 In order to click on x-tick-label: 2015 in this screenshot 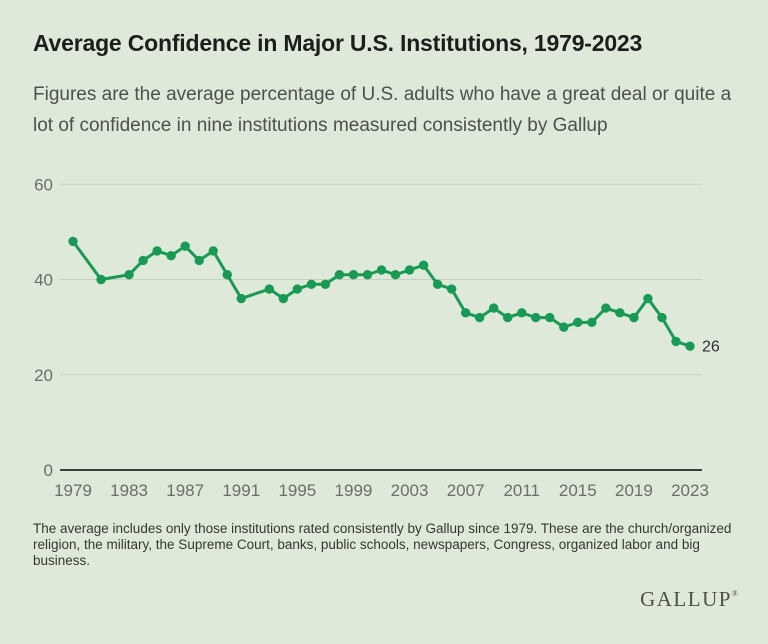, I will do `click(578, 490)`.